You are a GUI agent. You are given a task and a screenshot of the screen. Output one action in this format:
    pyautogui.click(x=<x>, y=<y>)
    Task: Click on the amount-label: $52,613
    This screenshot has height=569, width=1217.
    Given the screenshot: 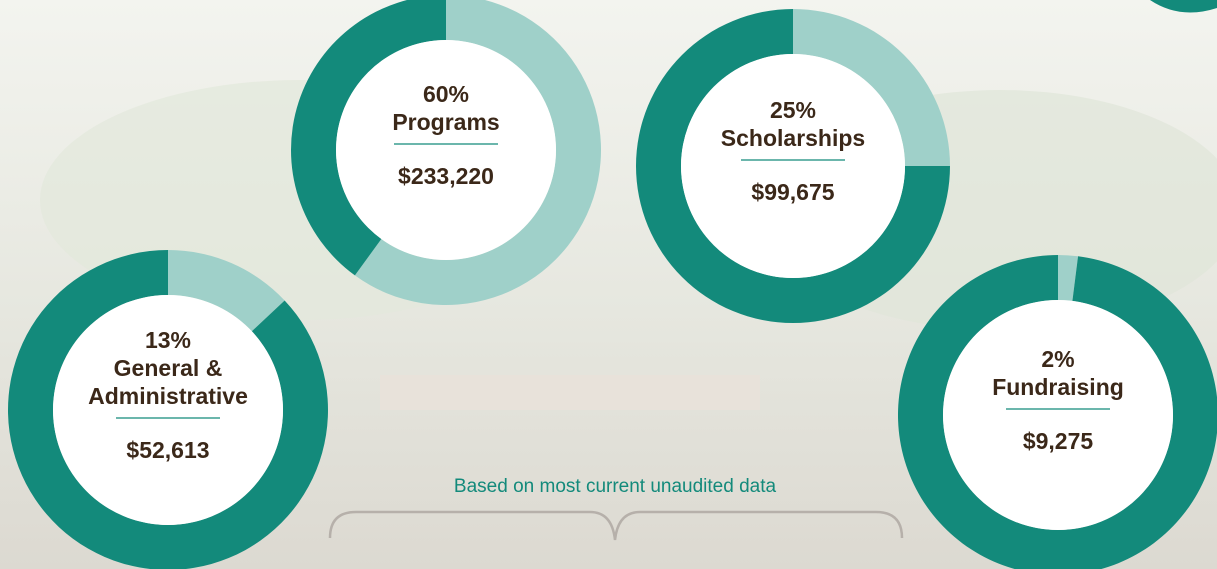 What is the action you would take?
    pyautogui.click(x=167, y=450)
    